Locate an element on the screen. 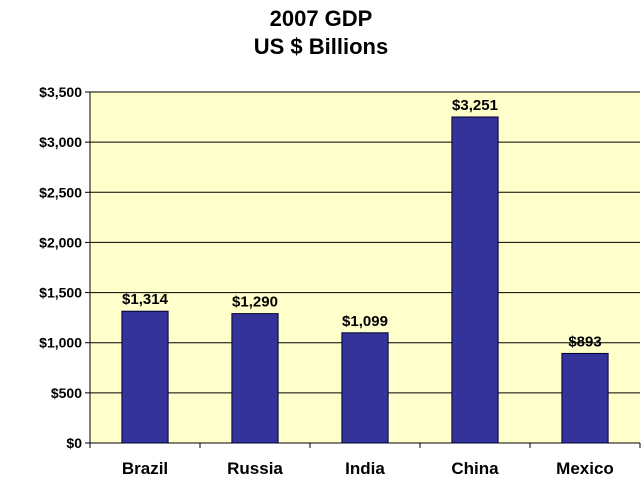 The width and height of the screenshot is (642, 483). y-tick-label-0: $0 is located at coordinates (74, 443).